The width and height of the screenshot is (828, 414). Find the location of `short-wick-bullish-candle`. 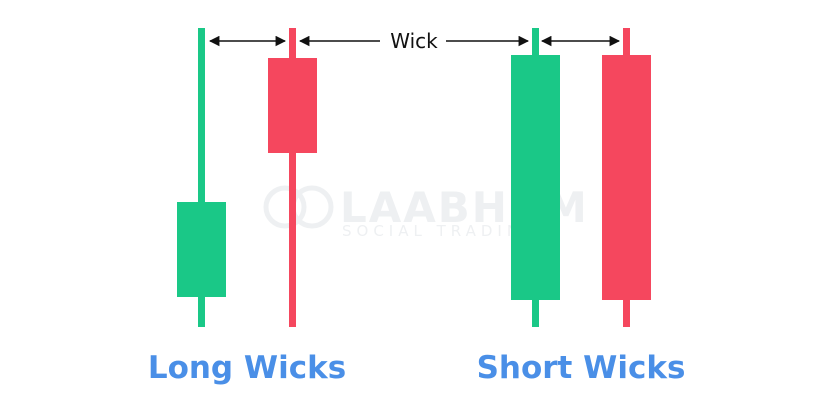

short-wick-bullish-candle is located at coordinates (535, 177).